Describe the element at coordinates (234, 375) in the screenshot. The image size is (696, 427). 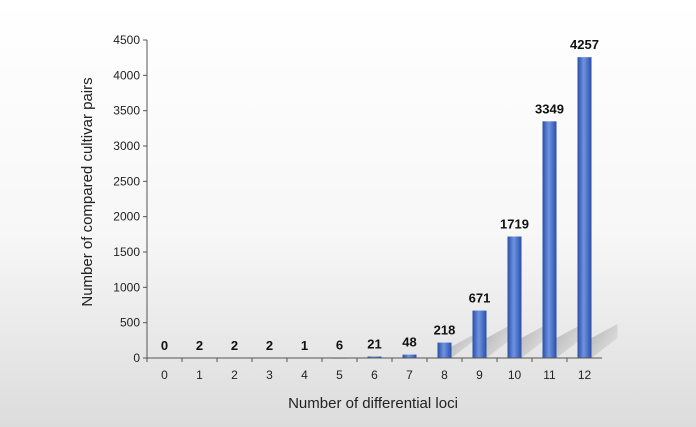
I see `x-tick-label: 2` at that location.